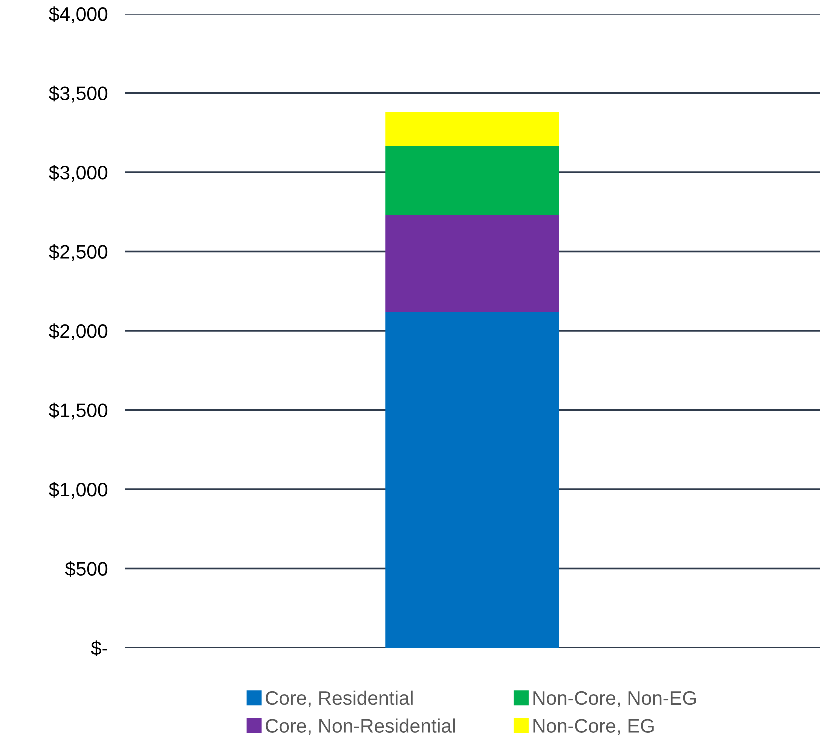 The height and width of the screenshot is (755, 827). What do you see at coordinates (78, 491) in the screenshot?
I see `y-tick-label: $1,000` at bounding box center [78, 491].